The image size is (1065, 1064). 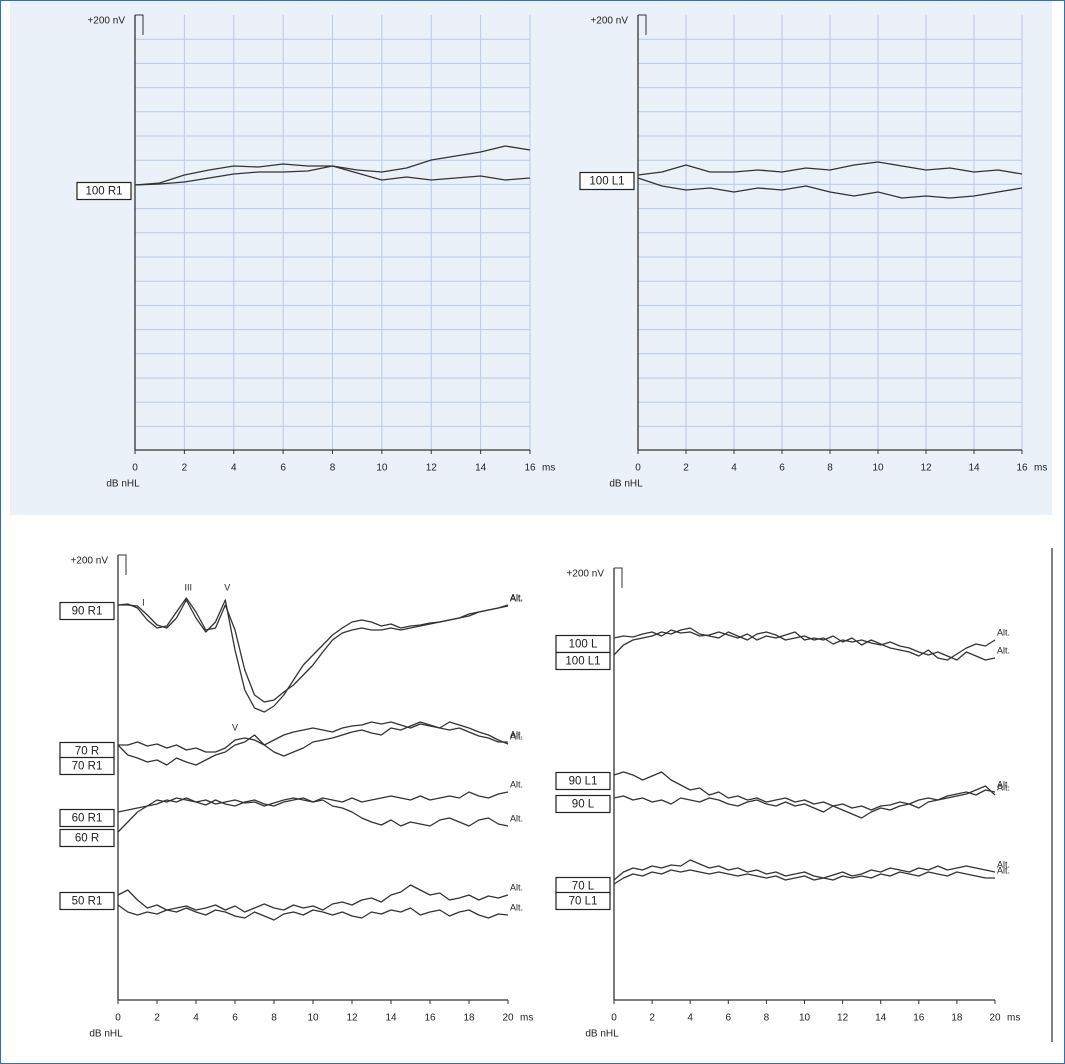 What do you see at coordinates (87, 767) in the screenshot?
I see `trace-label: 70 R1` at bounding box center [87, 767].